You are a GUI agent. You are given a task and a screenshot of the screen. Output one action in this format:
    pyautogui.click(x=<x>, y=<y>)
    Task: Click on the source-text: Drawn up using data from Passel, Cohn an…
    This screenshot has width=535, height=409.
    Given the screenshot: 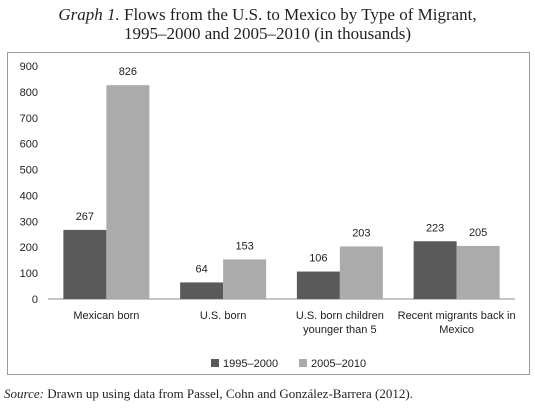 What is the action you would take?
    pyautogui.click(x=230, y=393)
    